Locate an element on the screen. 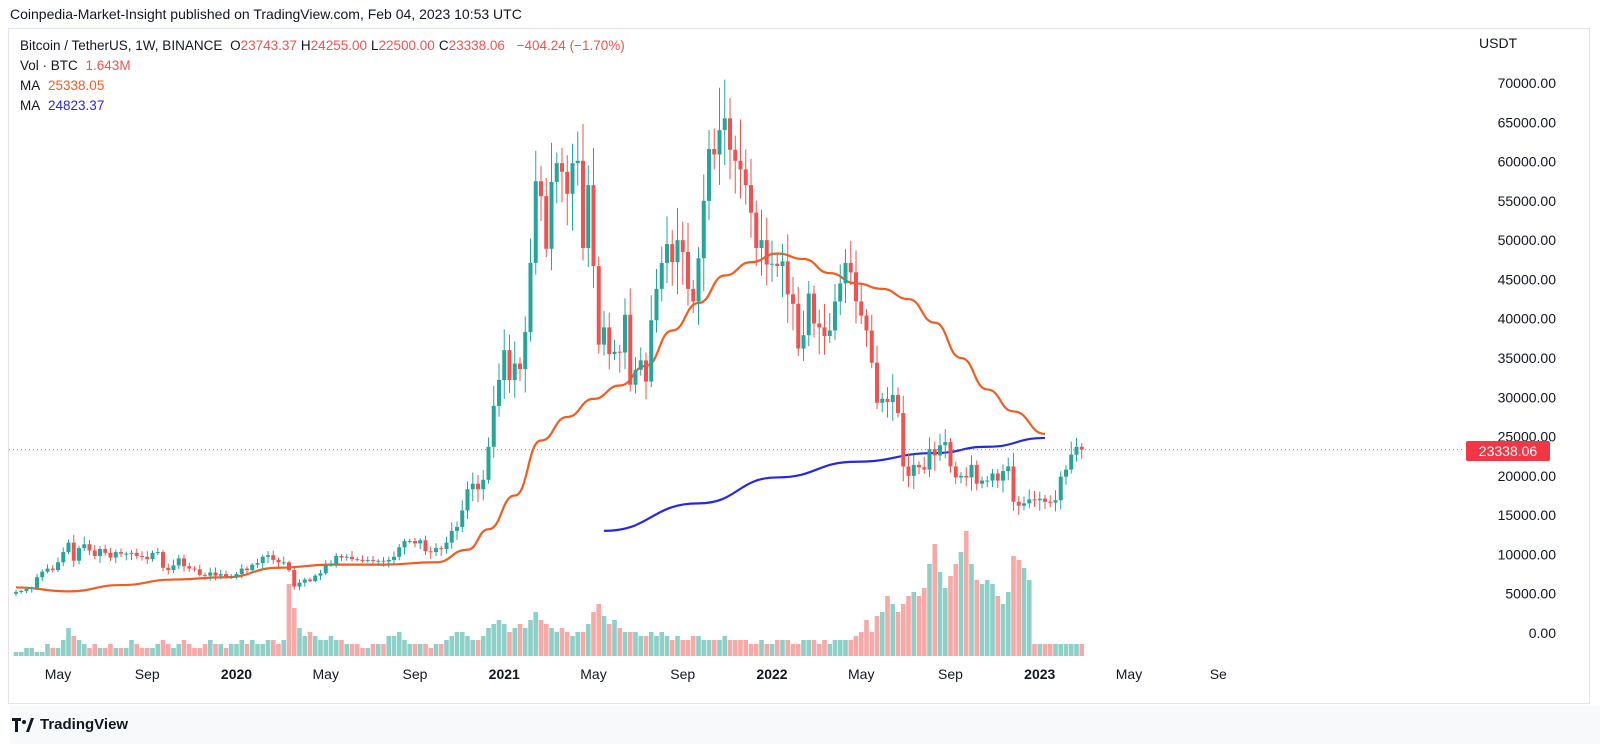 The width and height of the screenshot is (1600, 744). legend-ma-fast: MA 24823.37 is located at coordinates (64, 105).